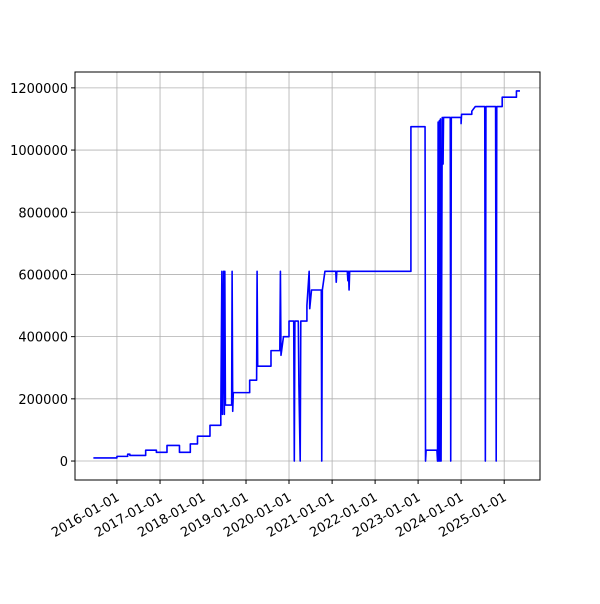 This screenshot has height=604, width=600. What do you see at coordinates (43, 338) in the screenshot?
I see `y-tick-label: 400000` at bounding box center [43, 338].